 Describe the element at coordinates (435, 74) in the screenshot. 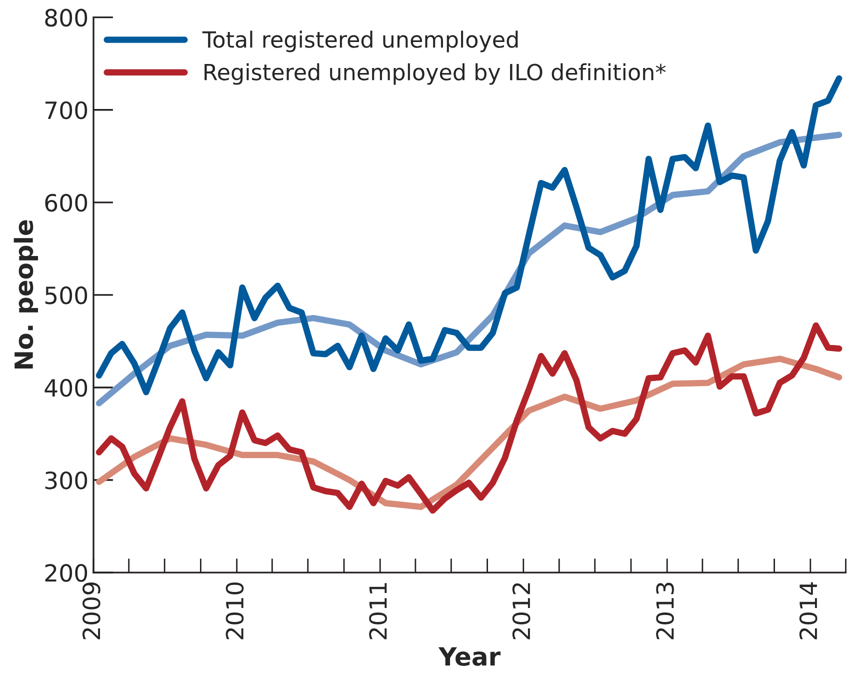

I see `legend-label: Registered unemployed by ILO definition*` at that location.